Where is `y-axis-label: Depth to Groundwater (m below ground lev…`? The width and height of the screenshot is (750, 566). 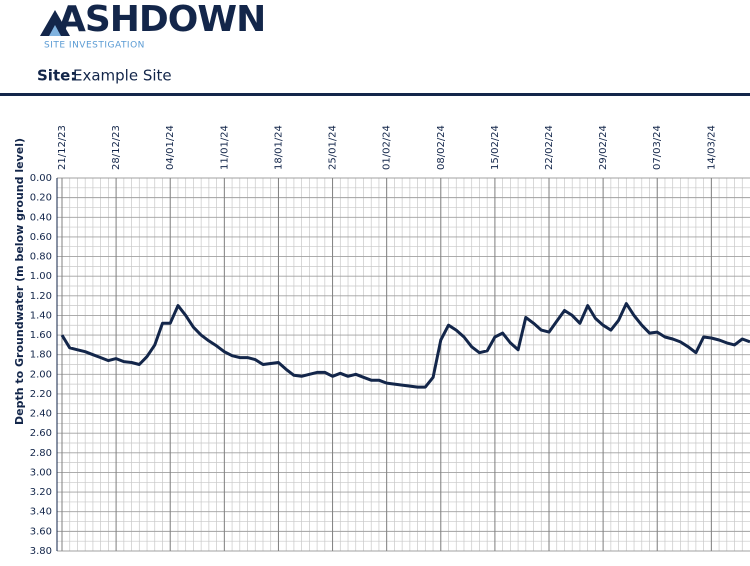 y-axis-label: Depth to Groundwater (m below ground lev… is located at coordinates (19, 281).